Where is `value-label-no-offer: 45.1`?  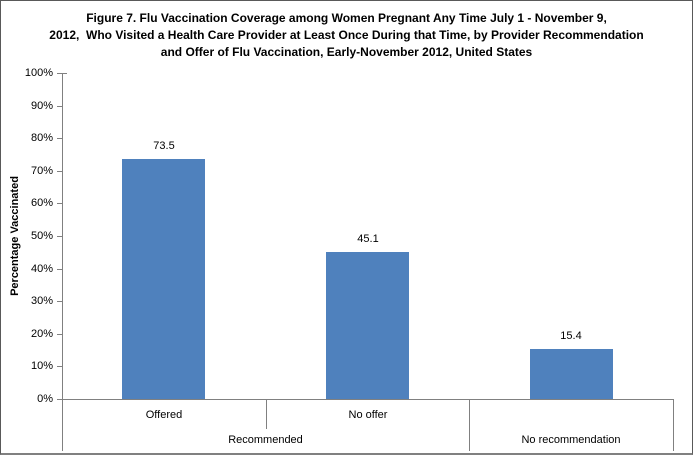
value-label-no-offer: 45.1 is located at coordinates (368, 239).